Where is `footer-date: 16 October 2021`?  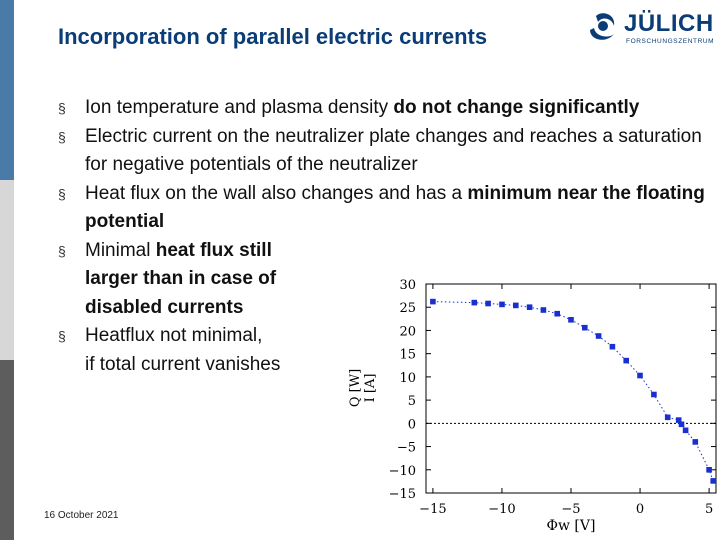
footer-date: 16 October 2021 is located at coordinates (81, 515).